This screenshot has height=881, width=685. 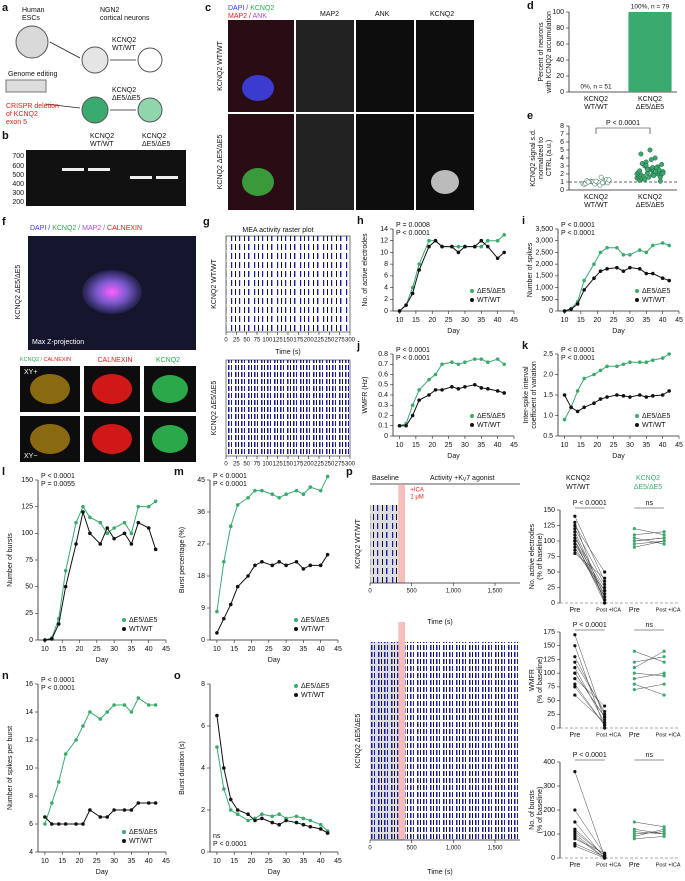 What do you see at coordinates (16, 122) in the screenshot?
I see `label: exon 5` at bounding box center [16, 122].